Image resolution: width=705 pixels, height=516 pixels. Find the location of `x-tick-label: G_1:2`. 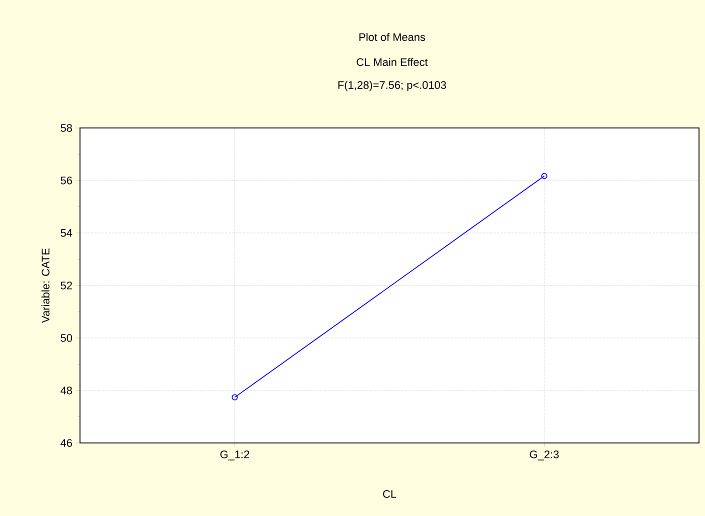

x-tick-label: G_1:2 is located at coordinates (235, 455).